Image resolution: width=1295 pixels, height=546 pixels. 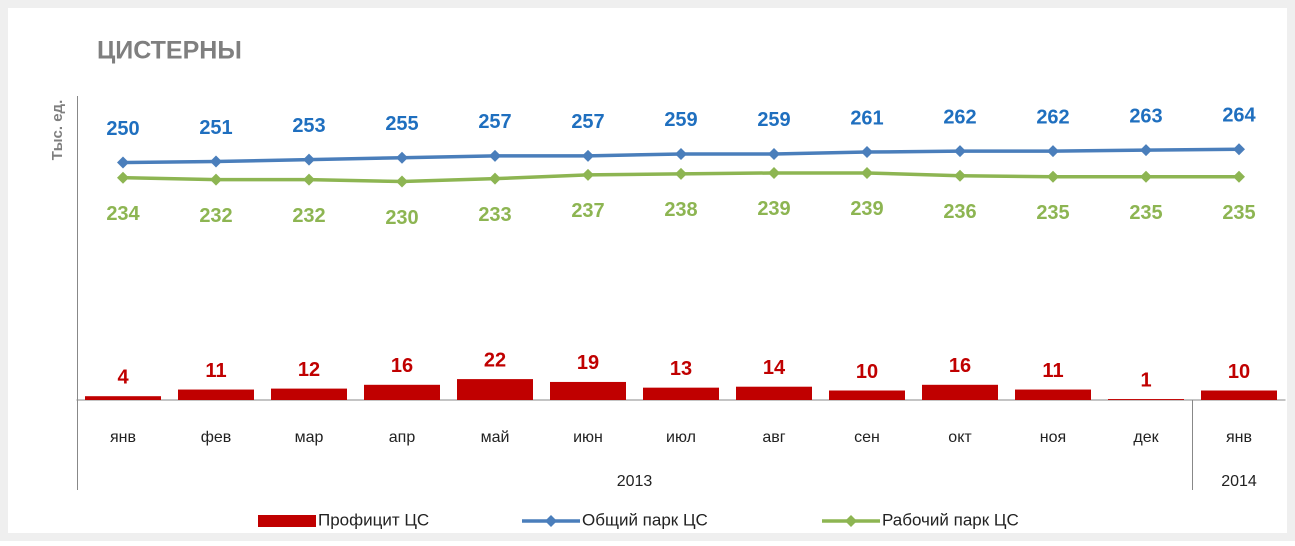 I want to click on data-label: 12, so click(x=309, y=370).